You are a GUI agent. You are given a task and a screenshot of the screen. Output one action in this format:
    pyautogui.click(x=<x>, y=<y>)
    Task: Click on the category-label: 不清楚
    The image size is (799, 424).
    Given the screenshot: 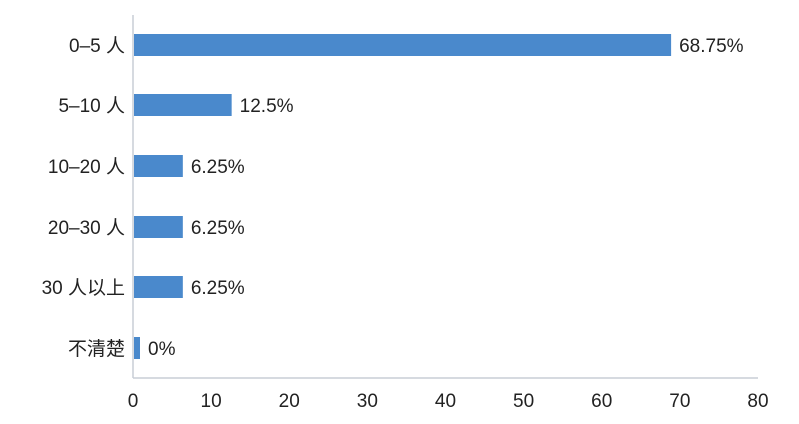 What is the action you would take?
    pyautogui.click(x=96, y=349)
    